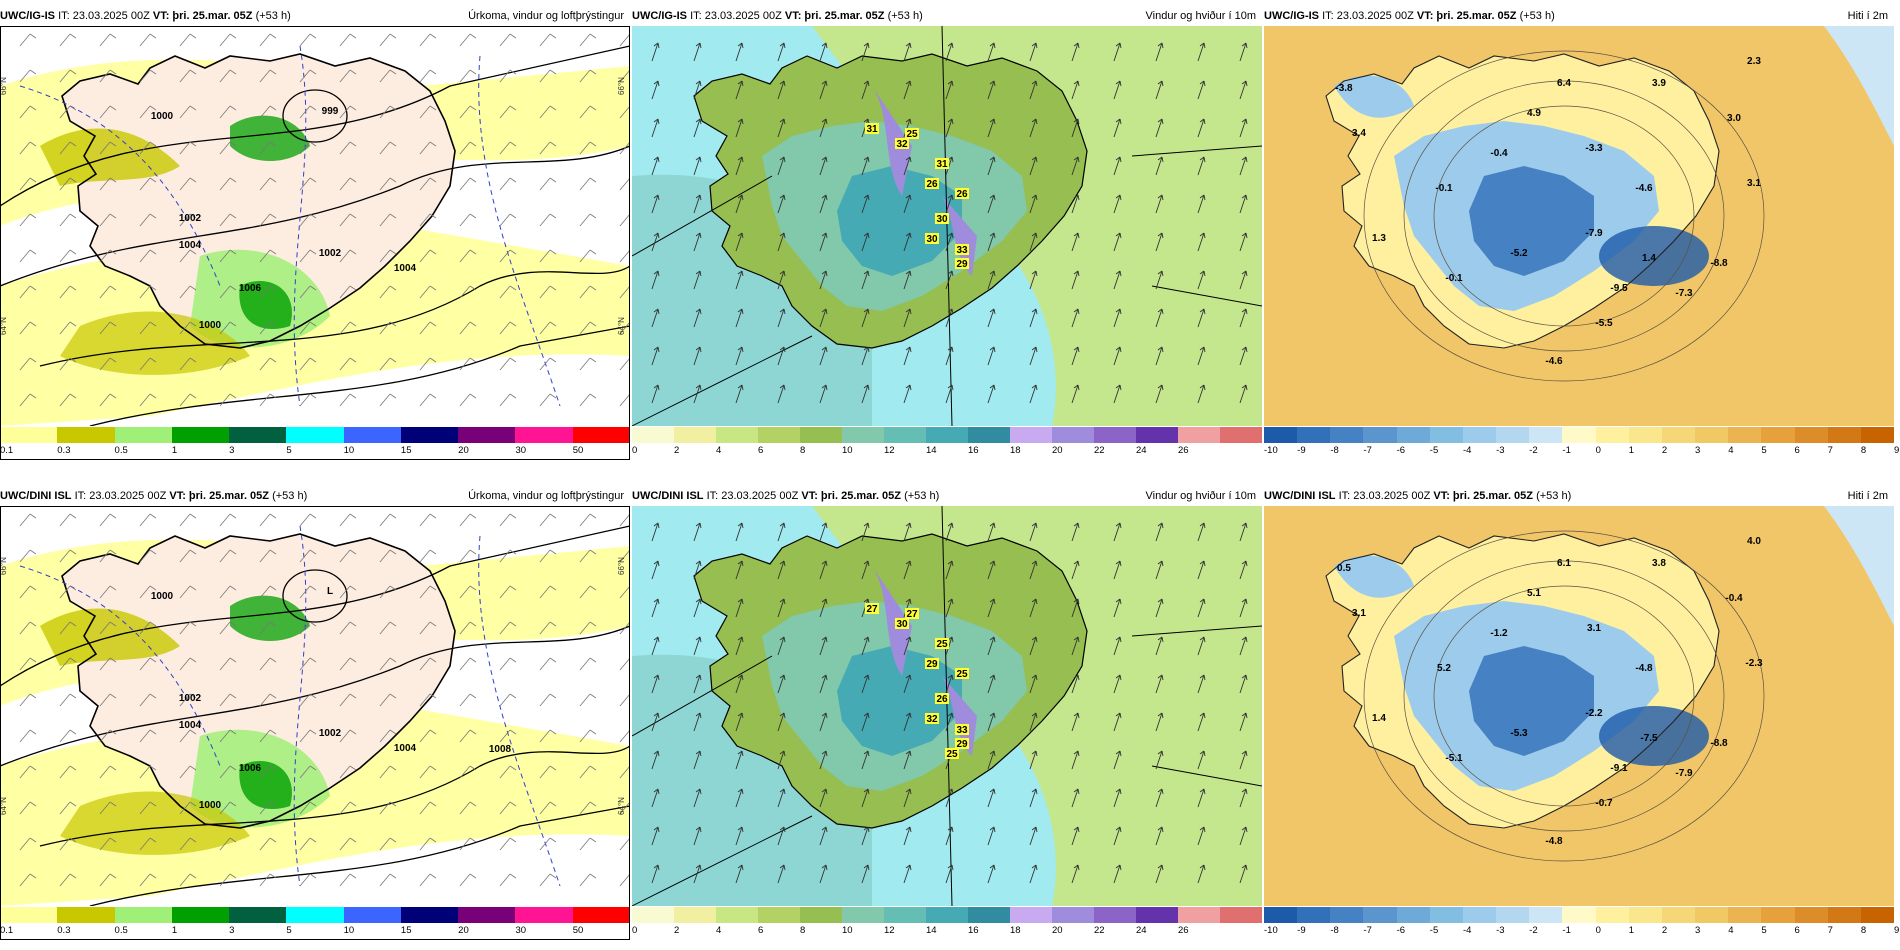 This screenshot has height=950, width=1900. I want to click on gust-label: 31, so click(872, 129).